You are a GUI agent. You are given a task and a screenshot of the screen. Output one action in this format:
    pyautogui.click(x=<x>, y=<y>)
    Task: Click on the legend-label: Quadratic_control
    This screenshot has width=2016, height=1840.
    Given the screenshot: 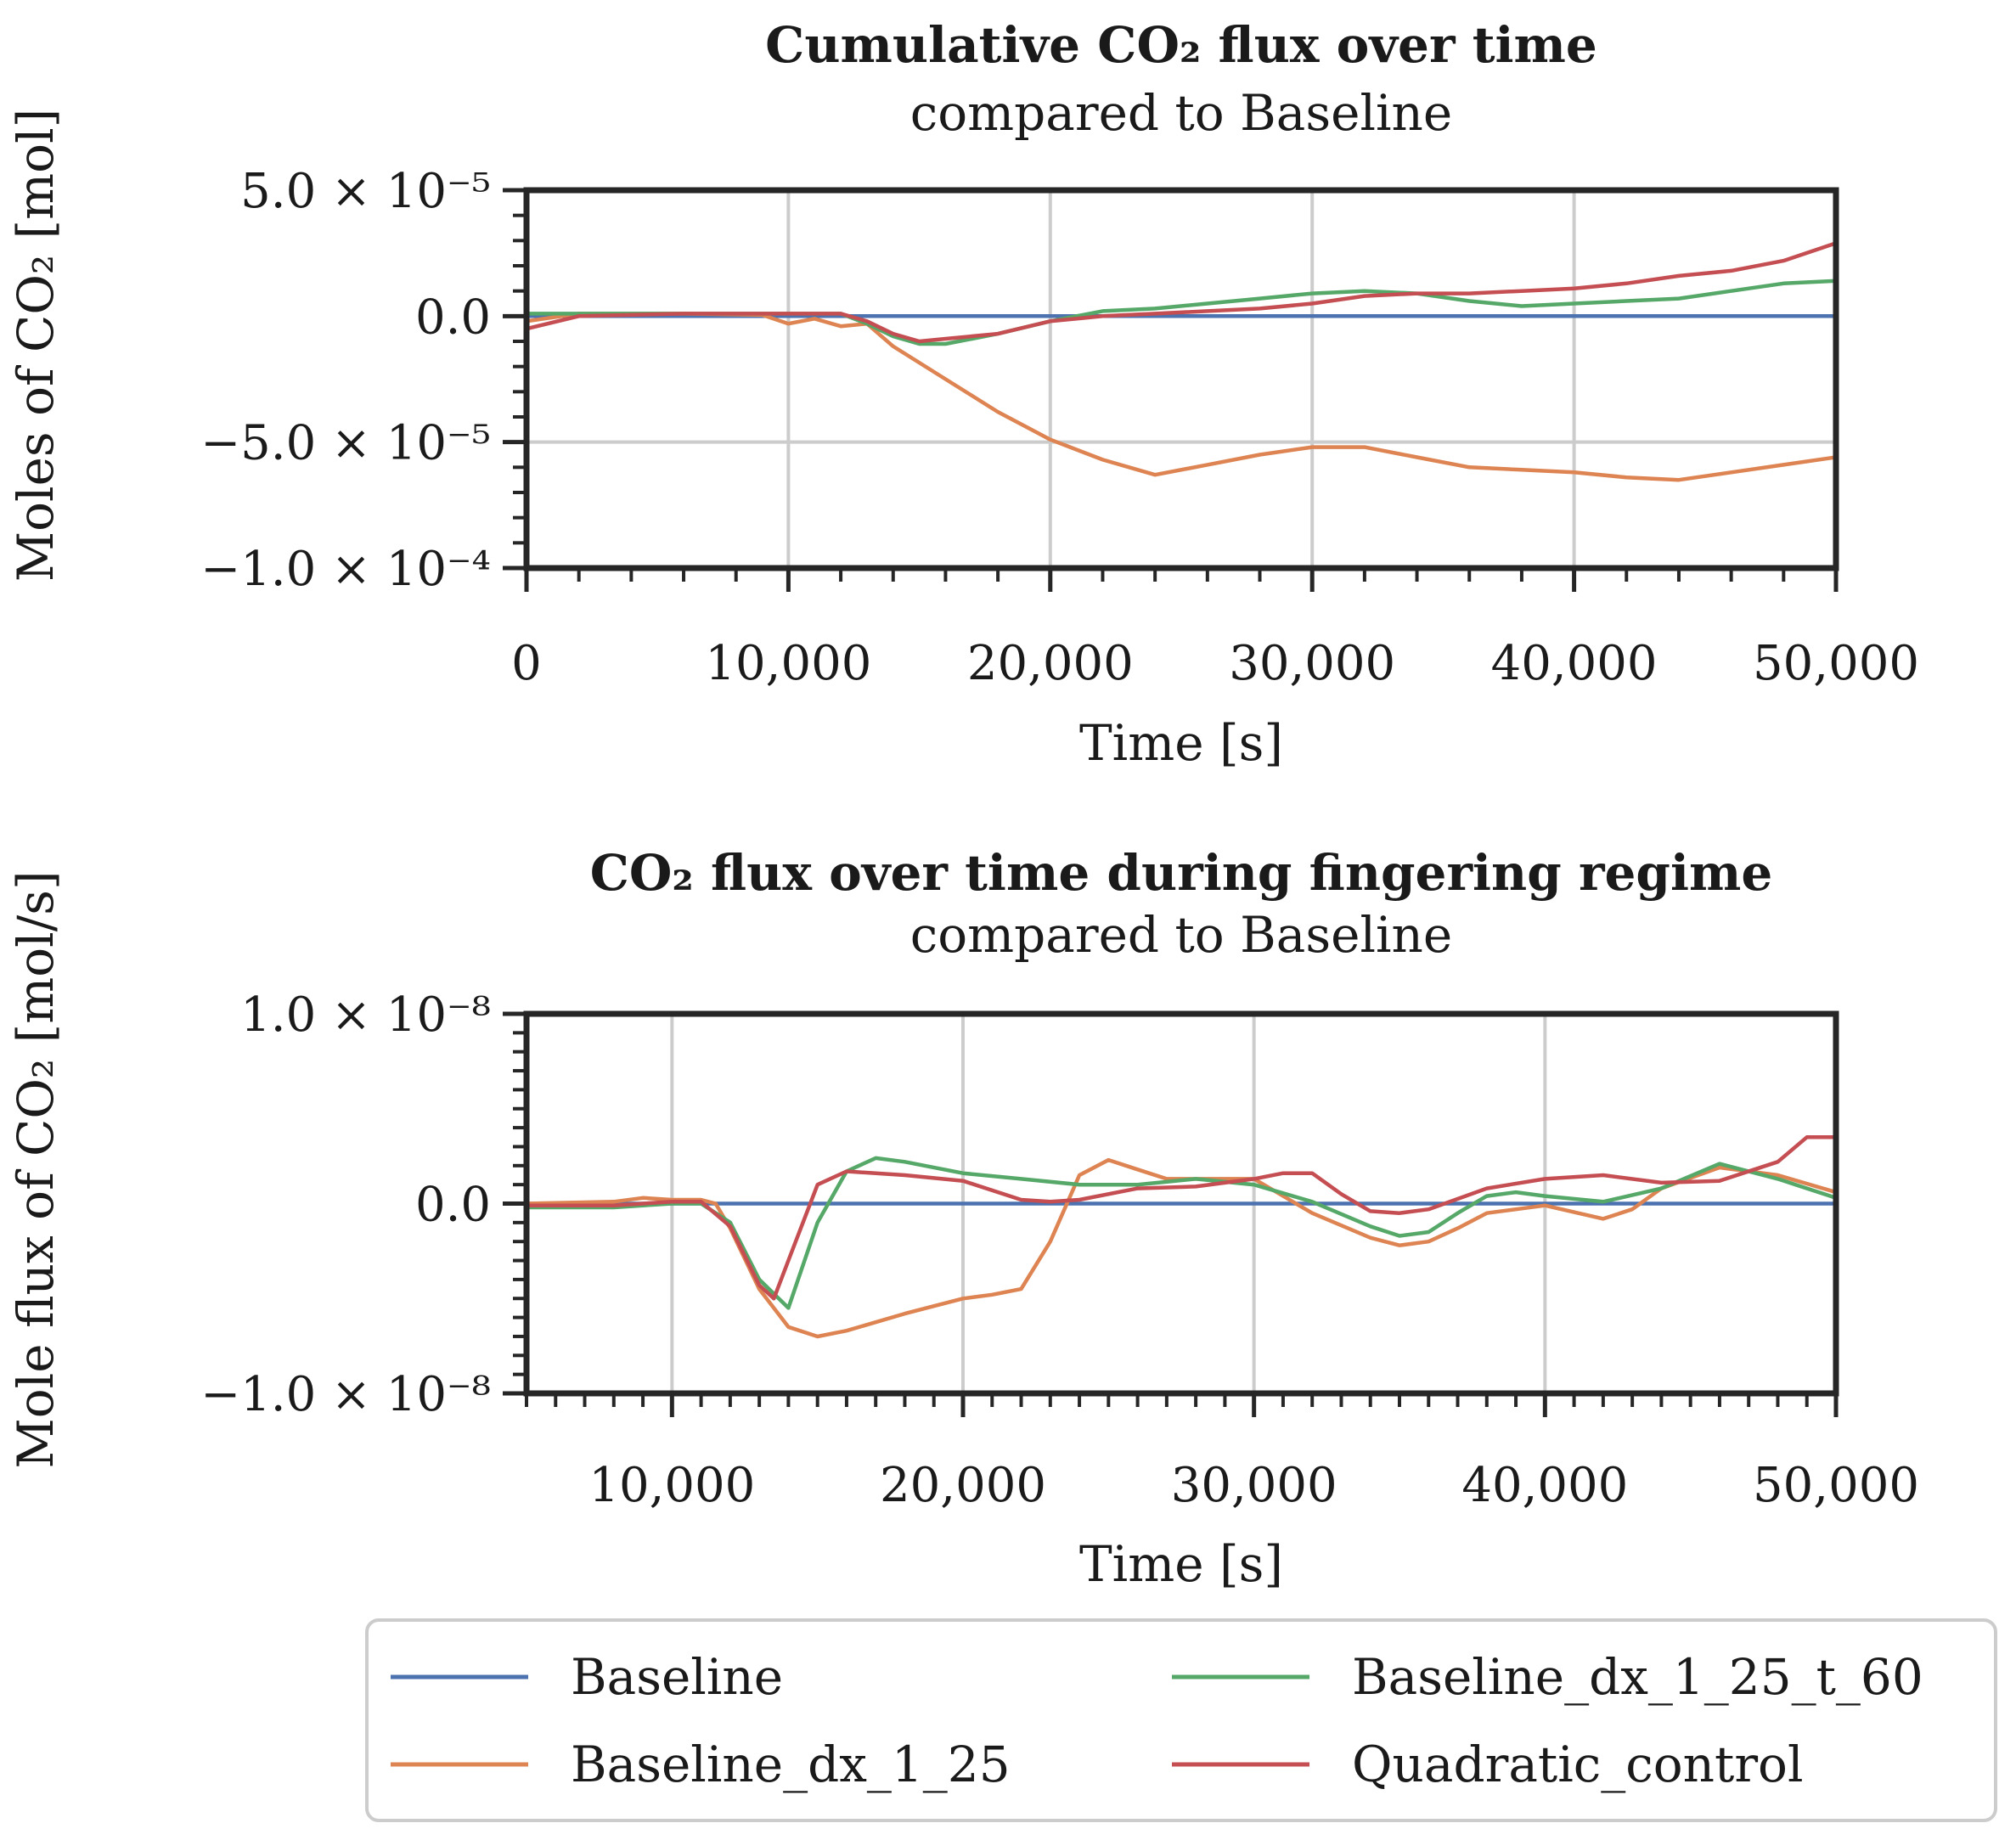 What is the action you would take?
    pyautogui.click(x=1578, y=1764)
    